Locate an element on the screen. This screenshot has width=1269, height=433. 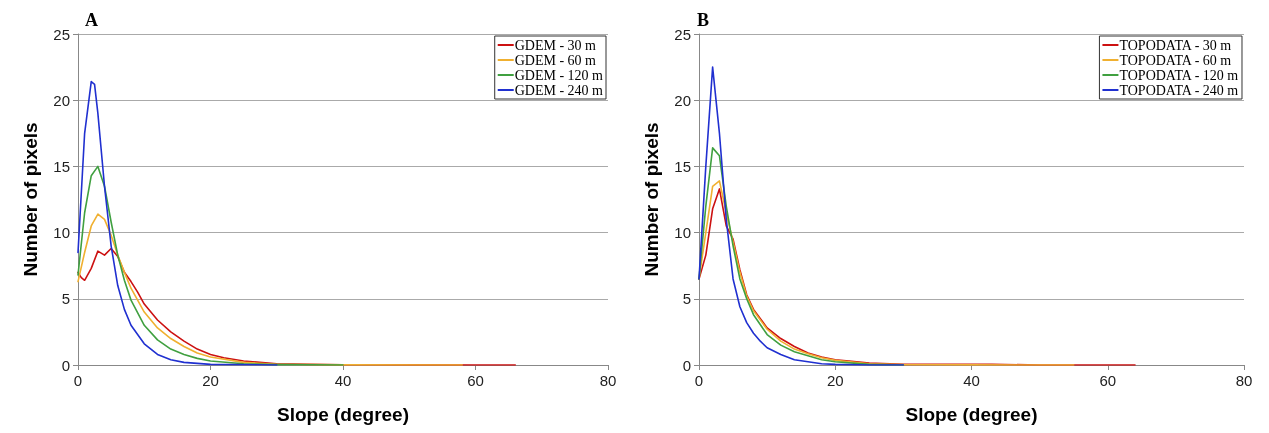
legend-label: GDEM - 30 m is located at coordinates (555, 45).